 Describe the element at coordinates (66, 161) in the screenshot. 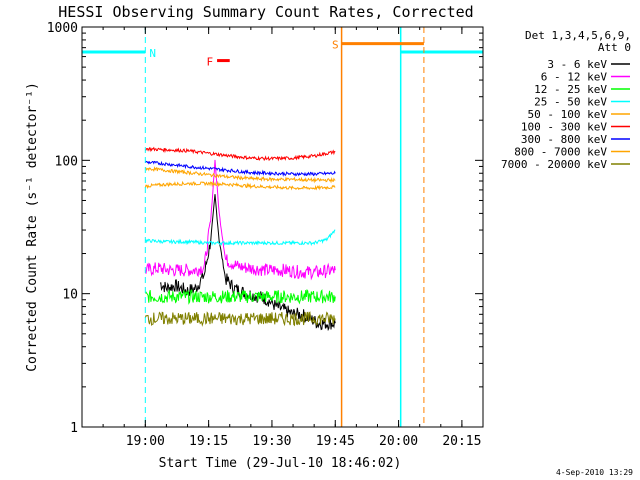

I see `y-tick-label: 100` at that location.